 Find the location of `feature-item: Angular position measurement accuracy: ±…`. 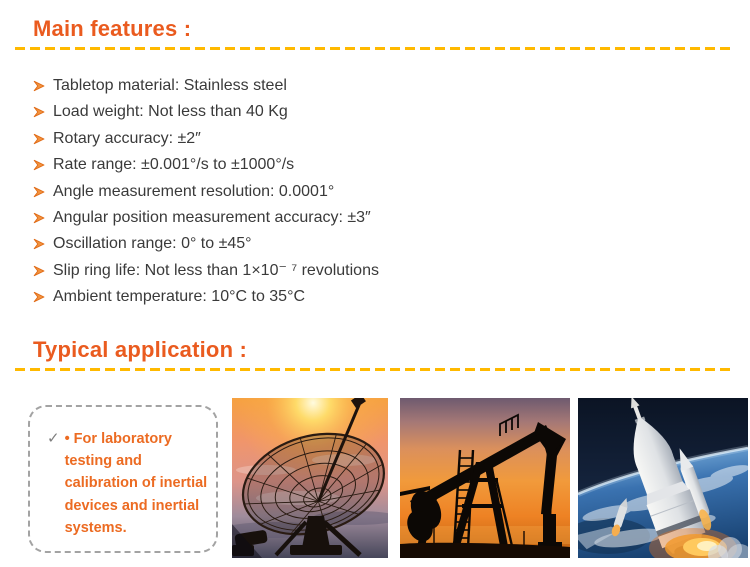

feature-item: Angular position measurement accuracy: ±… is located at coordinates (384, 218).